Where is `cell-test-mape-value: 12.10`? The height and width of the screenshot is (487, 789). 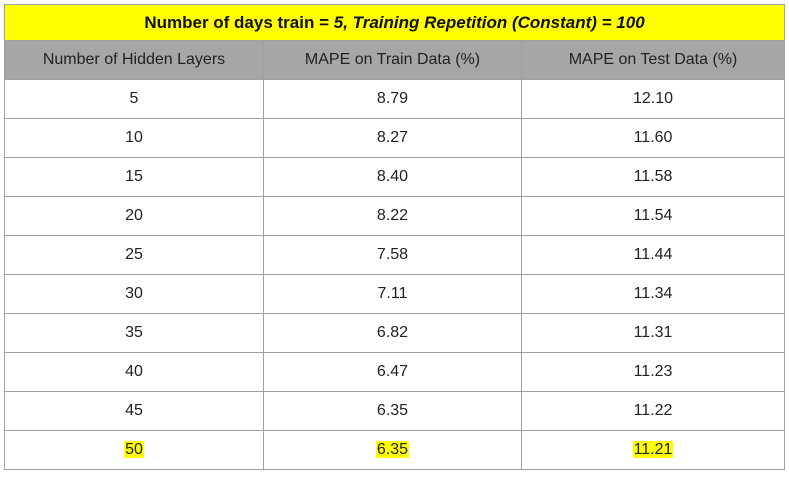
cell-test-mape-value: 12.10 is located at coordinates (653, 98).